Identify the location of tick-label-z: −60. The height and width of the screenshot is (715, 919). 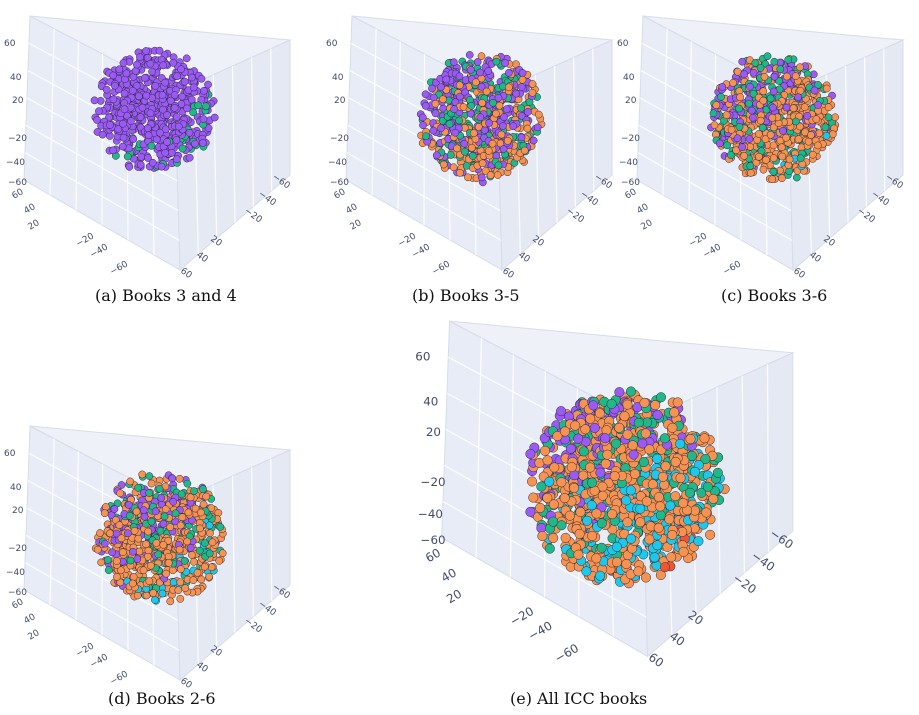
(630, 183).